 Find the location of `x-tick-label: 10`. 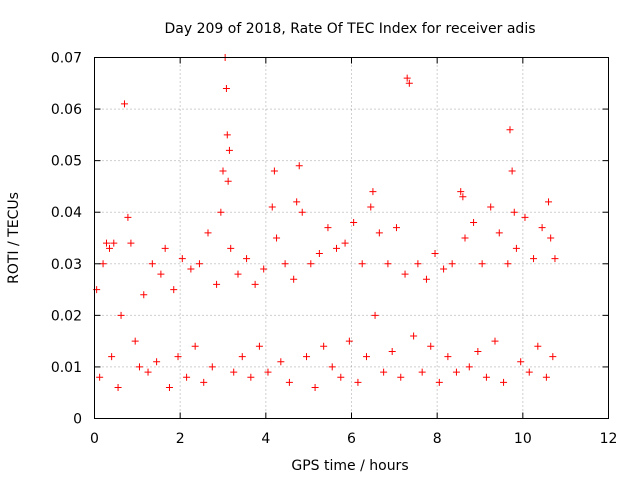

x-tick-label: 10 is located at coordinates (523, 439).